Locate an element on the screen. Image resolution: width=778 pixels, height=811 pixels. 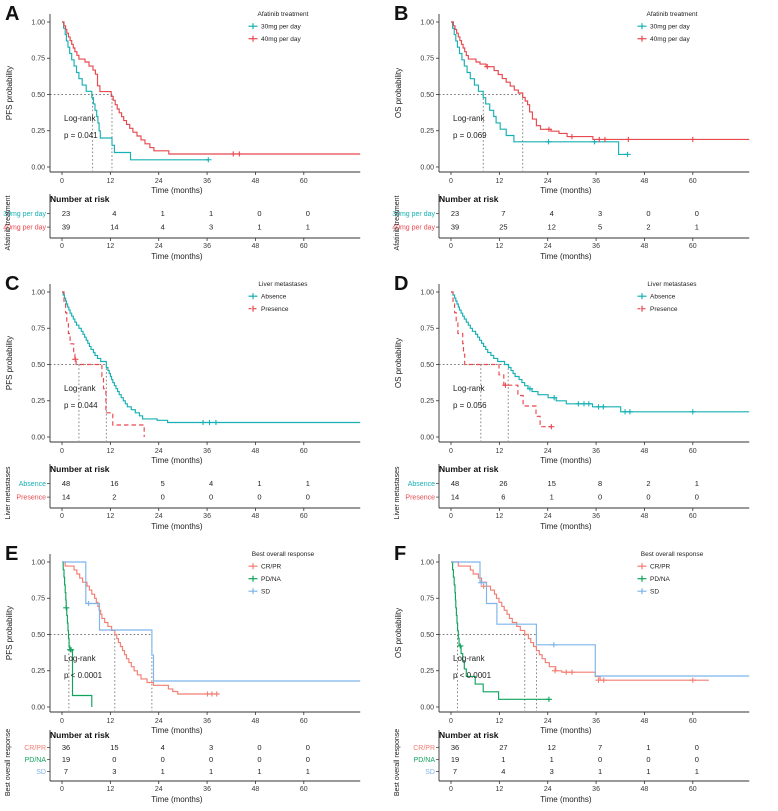
legend-entry-label: CR/PR is located at coordinates (271, 567).